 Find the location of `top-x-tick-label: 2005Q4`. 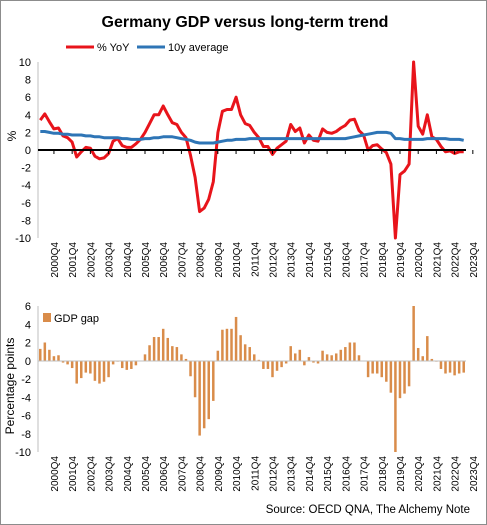

top-x-tick-label: 2005Q4 is located at coordinates (146, 260).